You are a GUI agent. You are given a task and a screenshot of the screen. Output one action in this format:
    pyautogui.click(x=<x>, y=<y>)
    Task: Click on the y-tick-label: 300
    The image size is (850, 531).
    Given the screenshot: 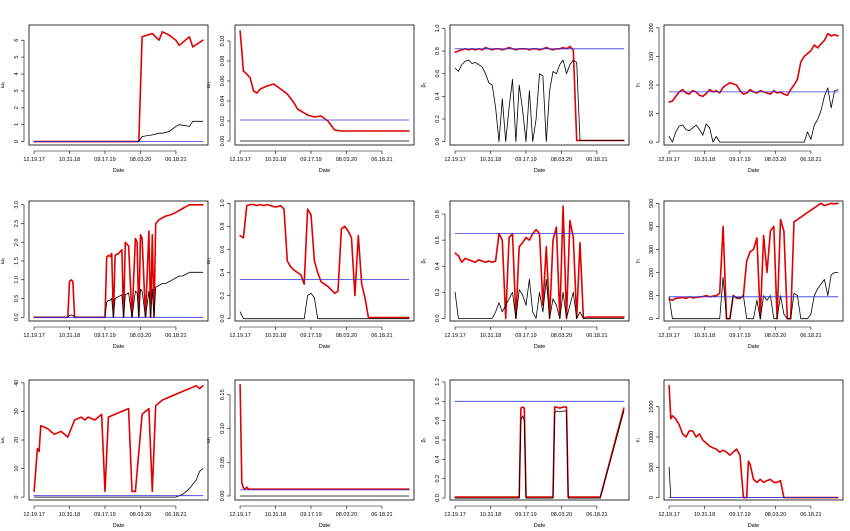 What is the action you would take?
    pyautogui.click(x=652, y=249)
    